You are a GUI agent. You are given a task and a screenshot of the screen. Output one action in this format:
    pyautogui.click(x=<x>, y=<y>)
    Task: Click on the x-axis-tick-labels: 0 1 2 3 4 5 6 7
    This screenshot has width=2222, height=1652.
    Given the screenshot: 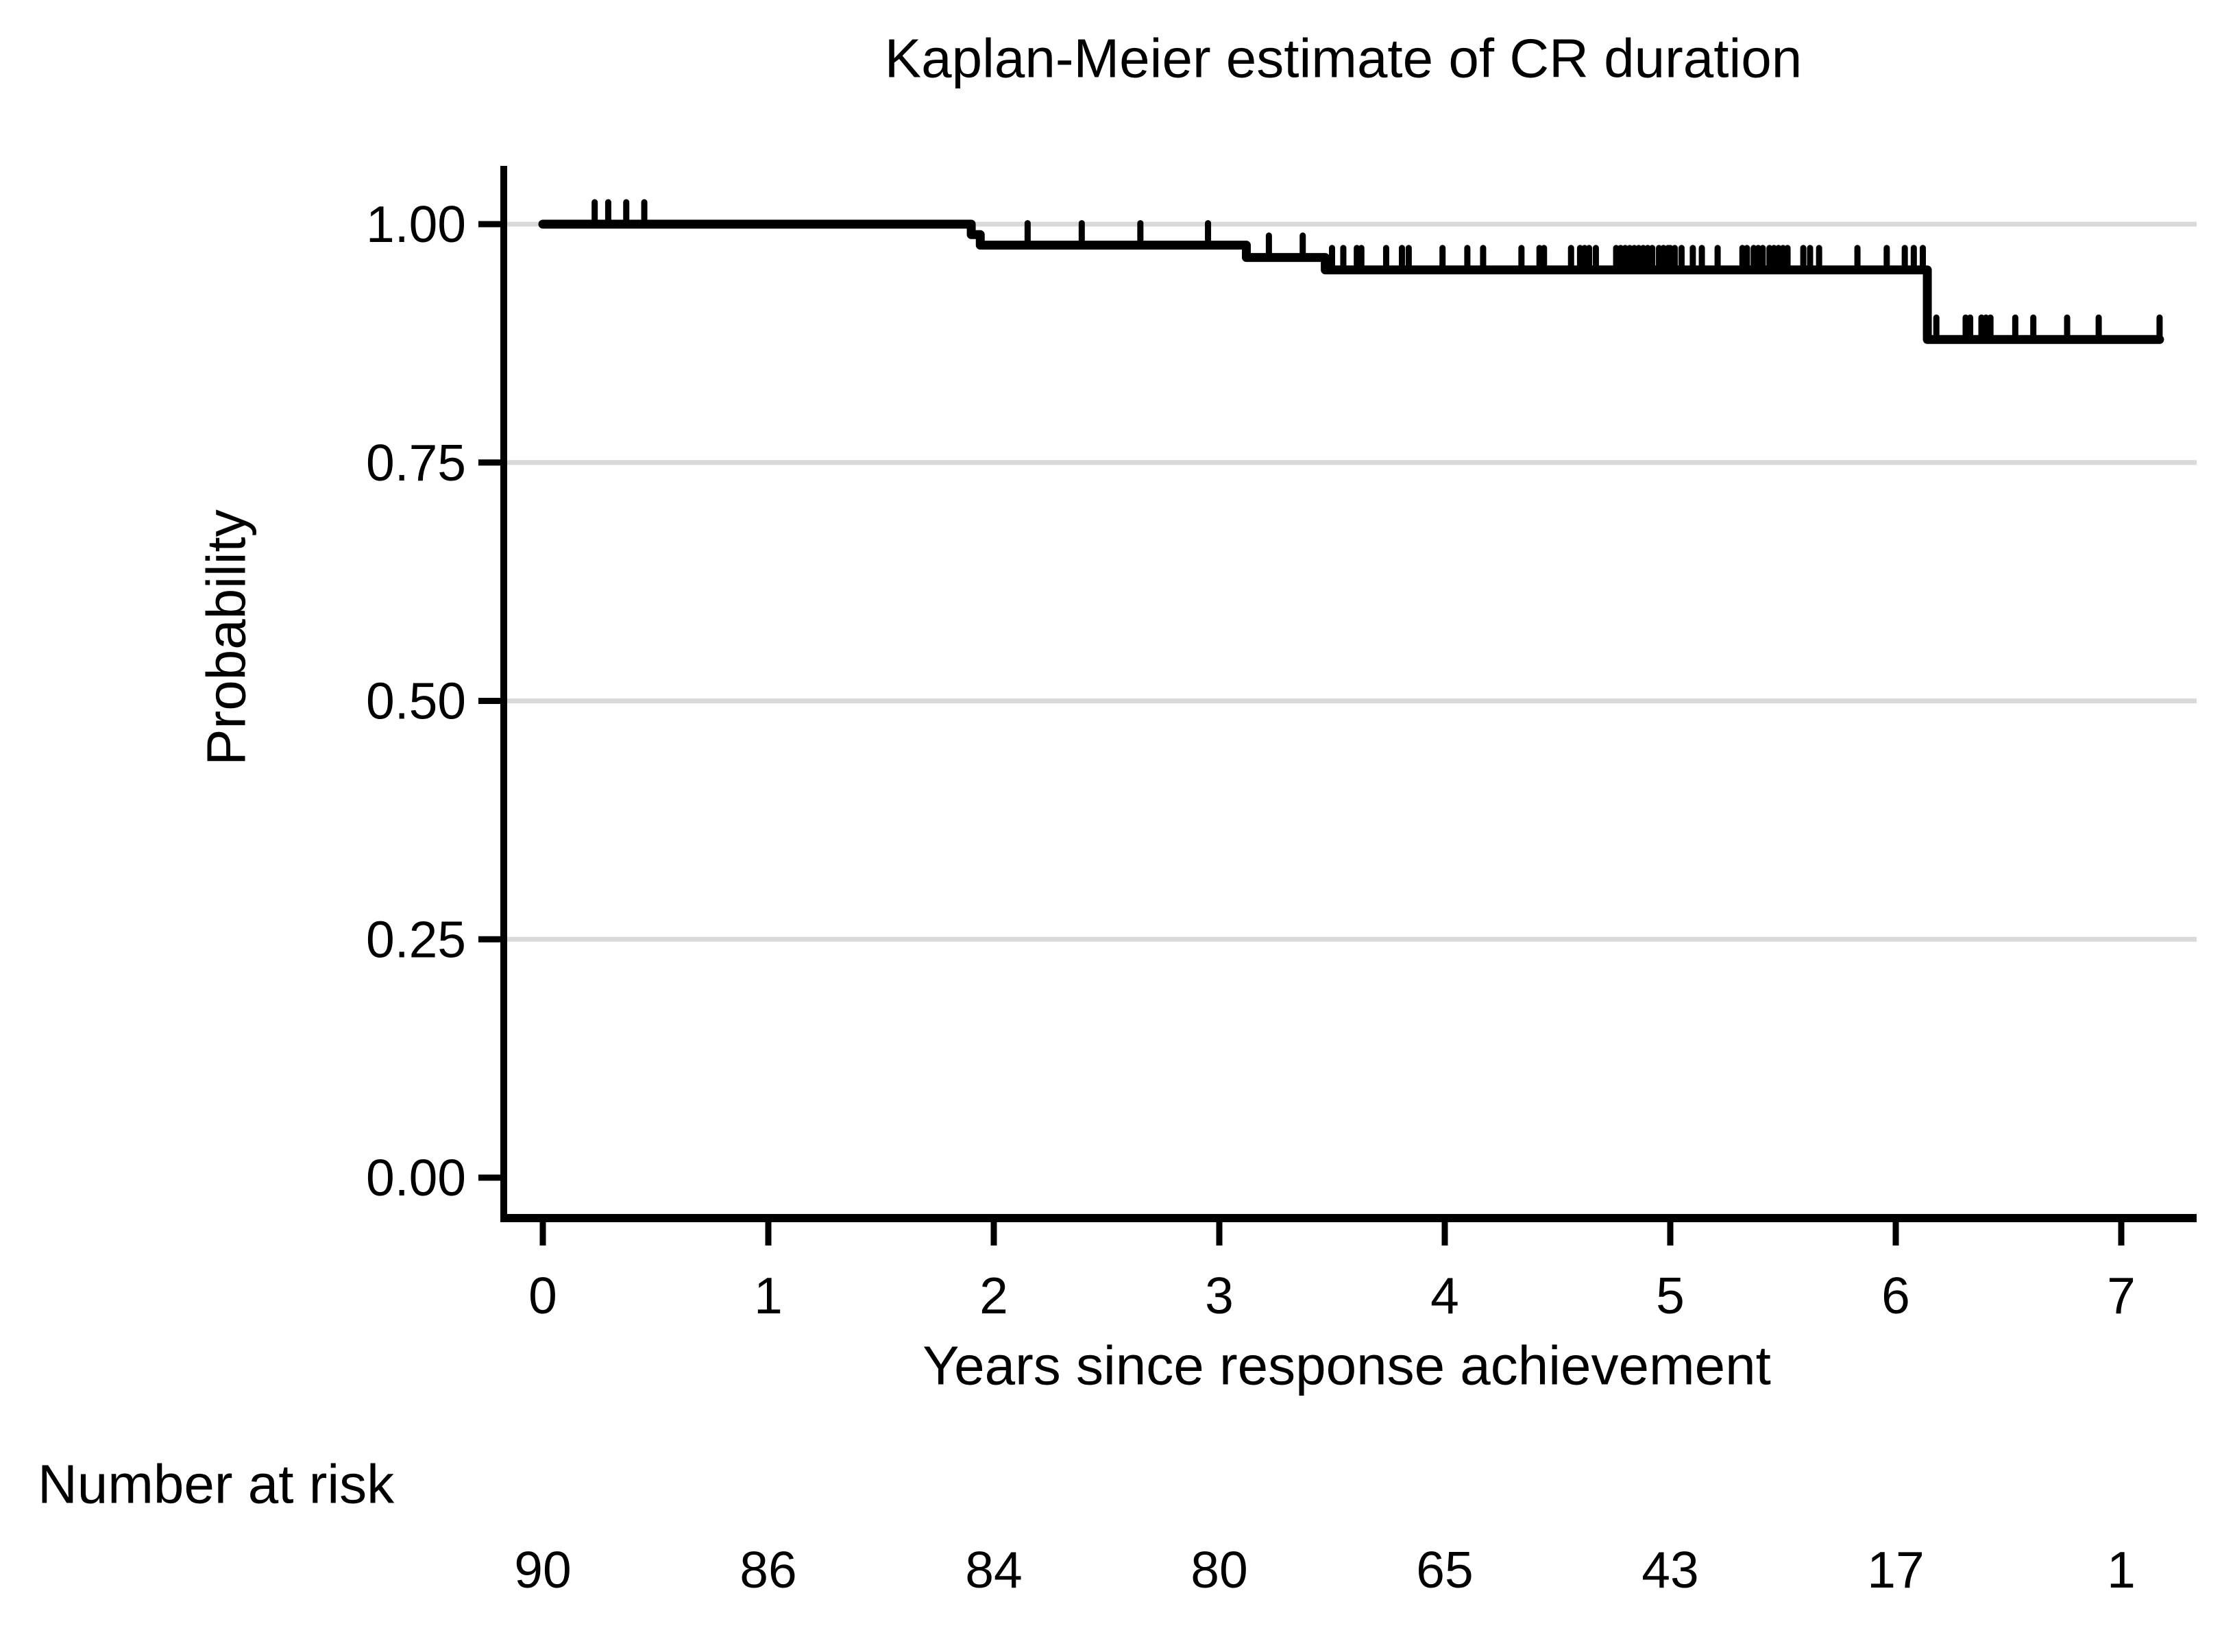 What is the action you would take?
    pyautogui.click(x=1332, y=1295)
    